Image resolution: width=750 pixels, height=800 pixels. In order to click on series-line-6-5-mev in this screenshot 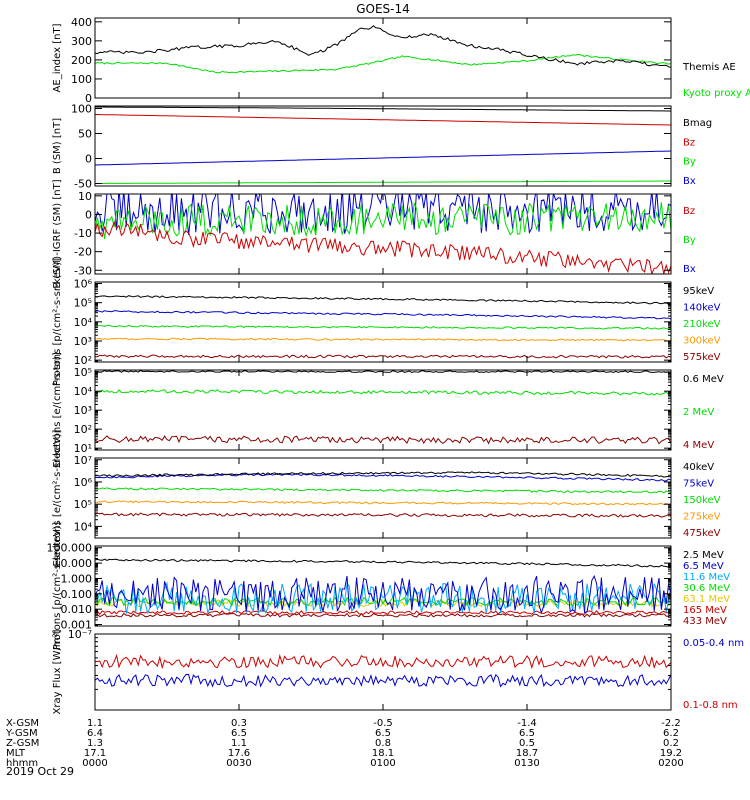, I will do `click(383, 594)`.